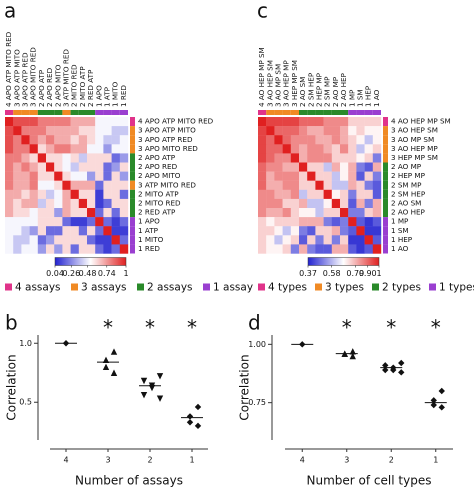 The width and height of the screenshot is (474, 492). I want to click on colorbar-tick-label: 0.74, so click(107, 273).